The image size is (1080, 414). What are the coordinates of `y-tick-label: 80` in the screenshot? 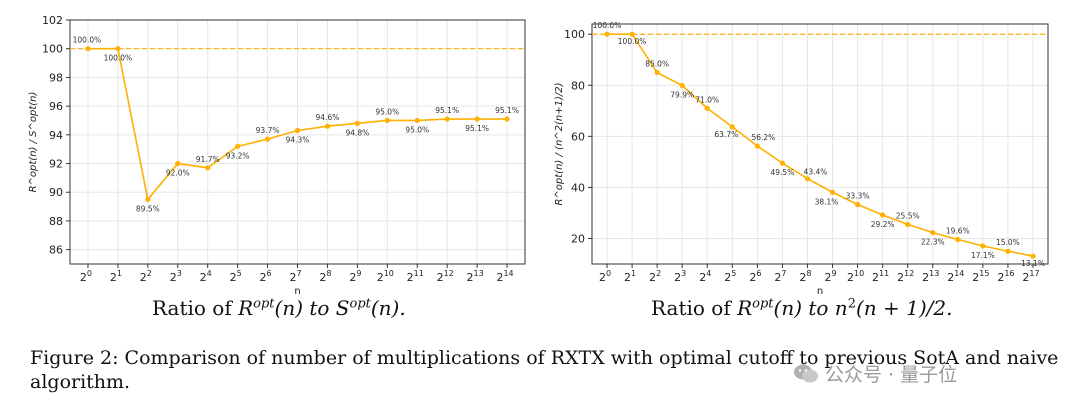 It's located at (578, 85).